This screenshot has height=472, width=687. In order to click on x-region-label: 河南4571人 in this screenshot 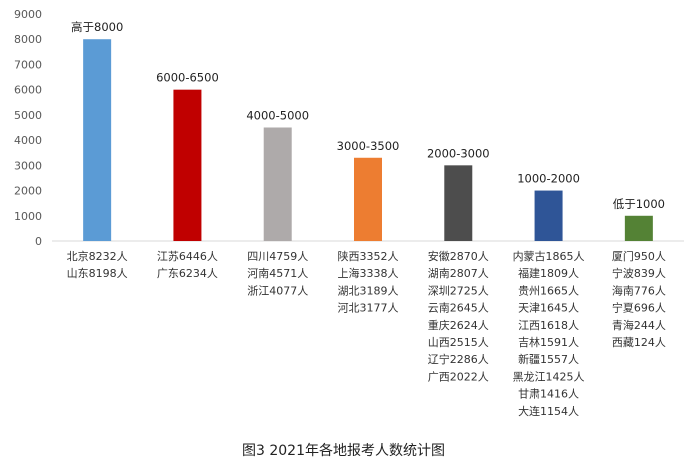, I will do `click(277, 273)`.